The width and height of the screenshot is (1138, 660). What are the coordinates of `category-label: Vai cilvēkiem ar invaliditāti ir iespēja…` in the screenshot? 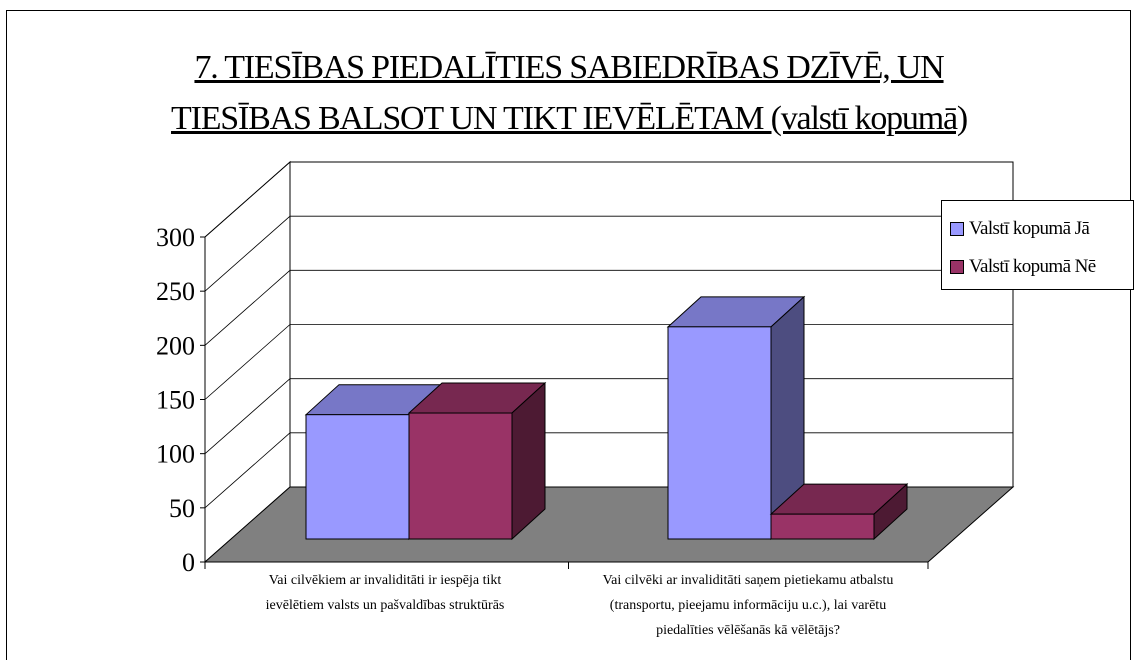 It's located at (385, 580).